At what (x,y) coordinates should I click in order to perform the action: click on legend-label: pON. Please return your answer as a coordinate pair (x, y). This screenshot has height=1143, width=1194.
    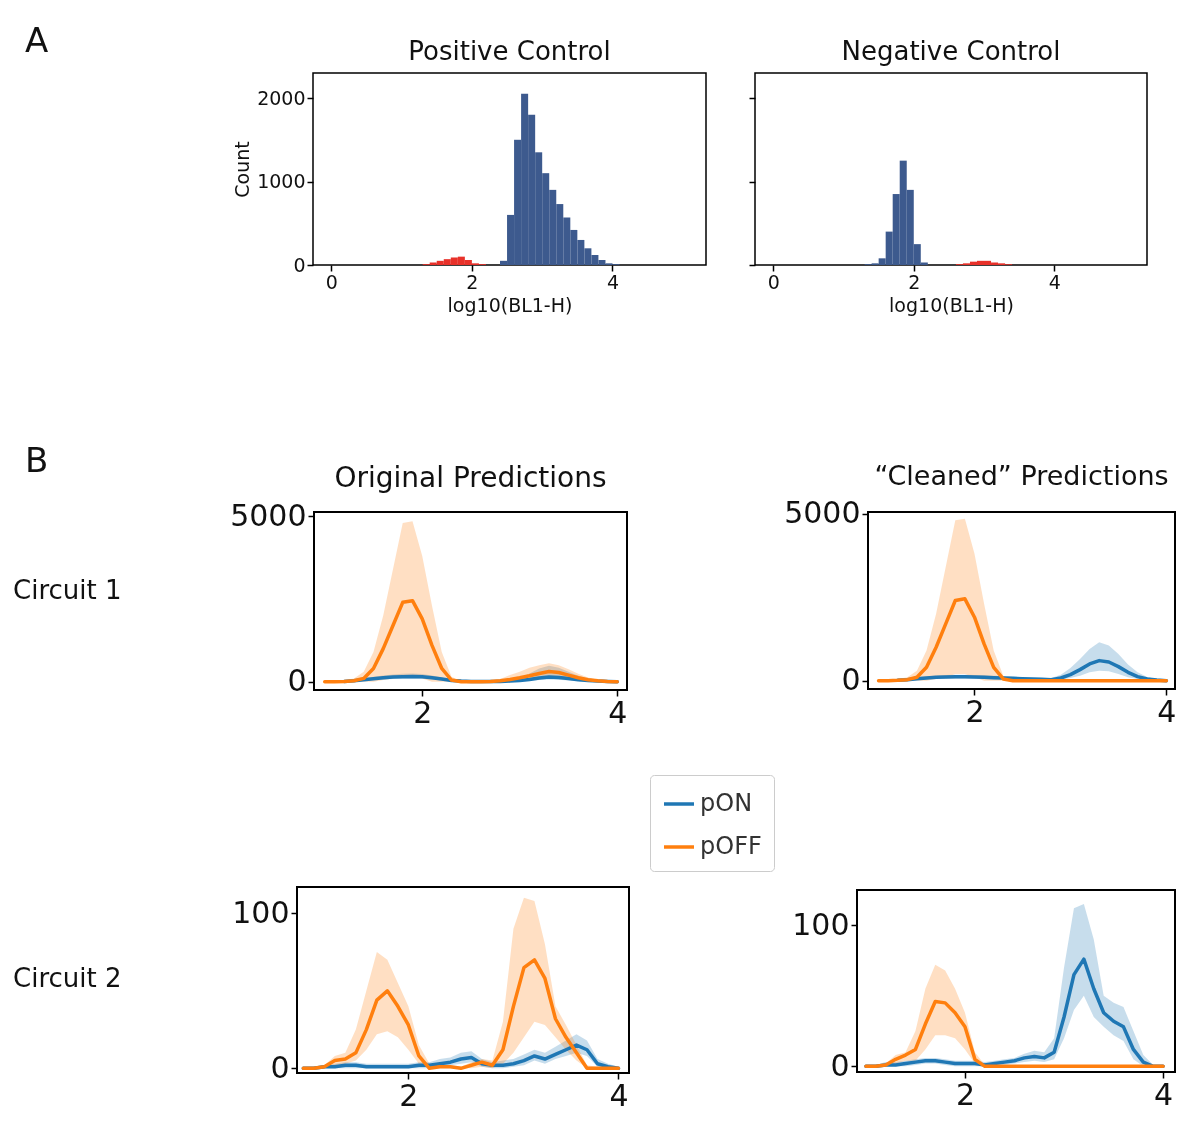
    Looking at the image, I should click on (726, 803).